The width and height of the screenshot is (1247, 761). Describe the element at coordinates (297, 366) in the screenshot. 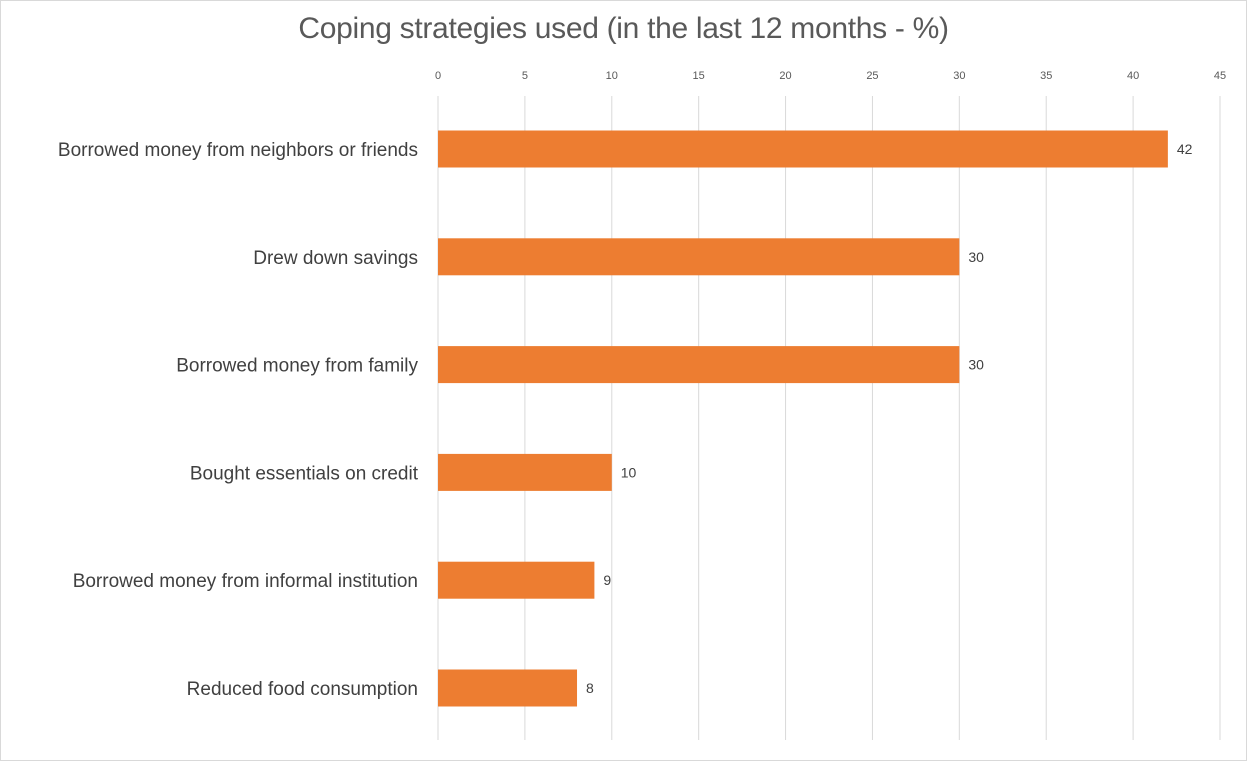

I see `category-label: Borrowed money from family` at that location.